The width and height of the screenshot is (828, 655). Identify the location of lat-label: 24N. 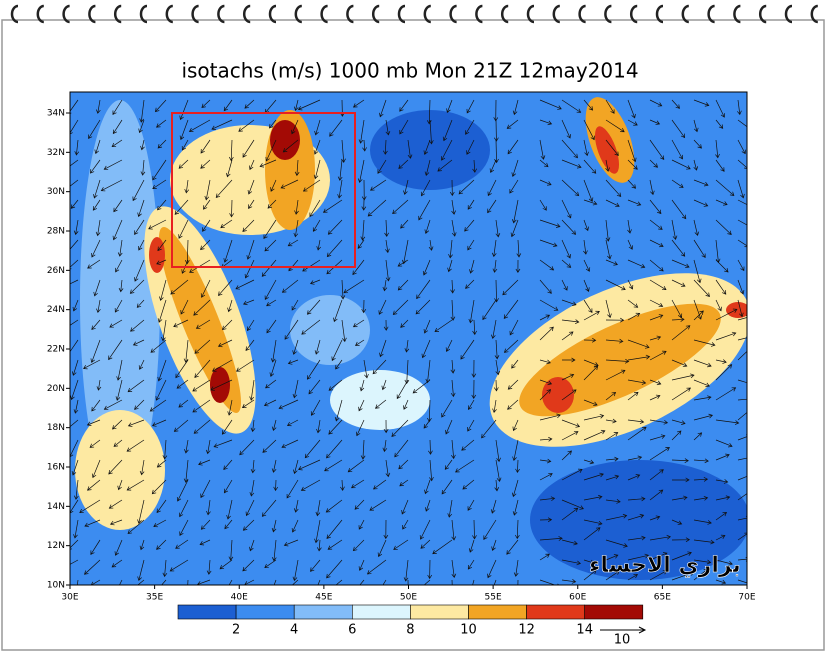
(56, 310).